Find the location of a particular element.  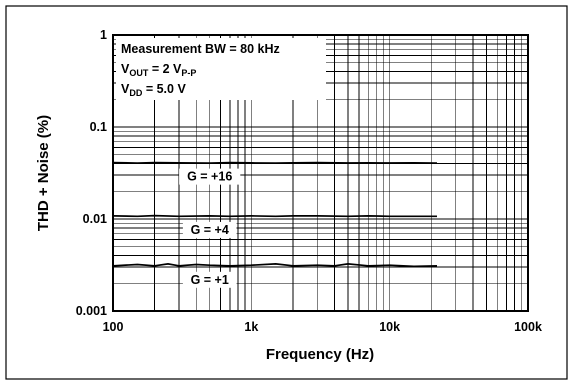

series-label: G = +16 is located at coordinates (209, 177).